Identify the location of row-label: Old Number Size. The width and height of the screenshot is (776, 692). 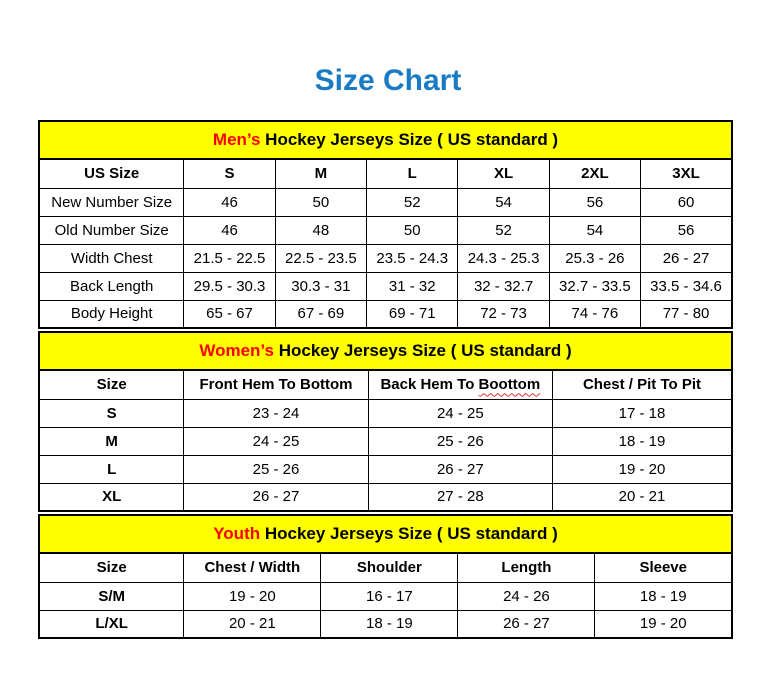
(111, 230).